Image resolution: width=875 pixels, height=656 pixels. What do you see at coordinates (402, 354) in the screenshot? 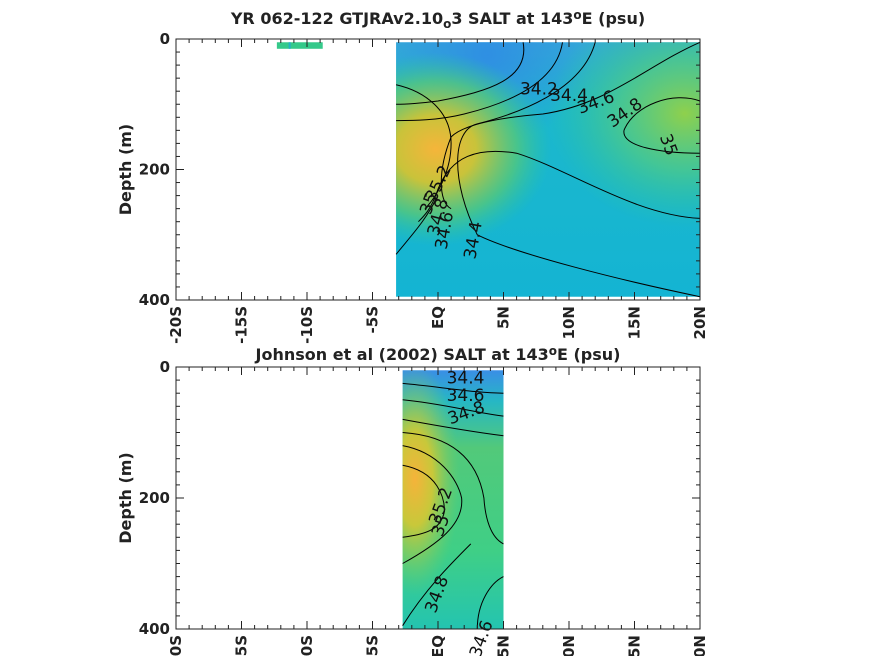
I see `title-text: Johnson et al (2002) SALT at 143` at bounding box center [402, 354].